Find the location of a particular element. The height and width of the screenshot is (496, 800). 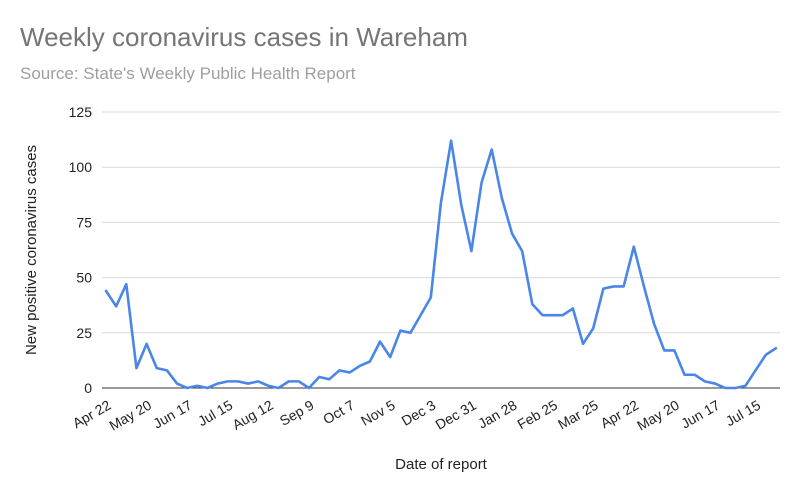

y-tick-label: 50 is located at coordinates (84, 278).